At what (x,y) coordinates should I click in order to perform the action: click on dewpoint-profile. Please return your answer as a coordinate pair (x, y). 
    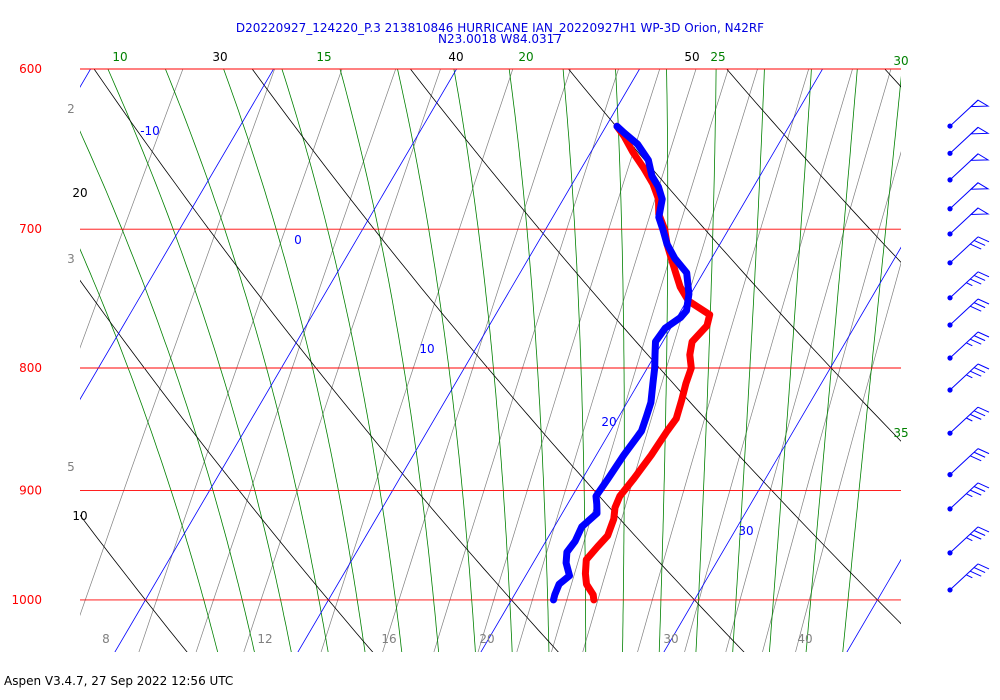
    Looking at the image, I should click on (621, 363).